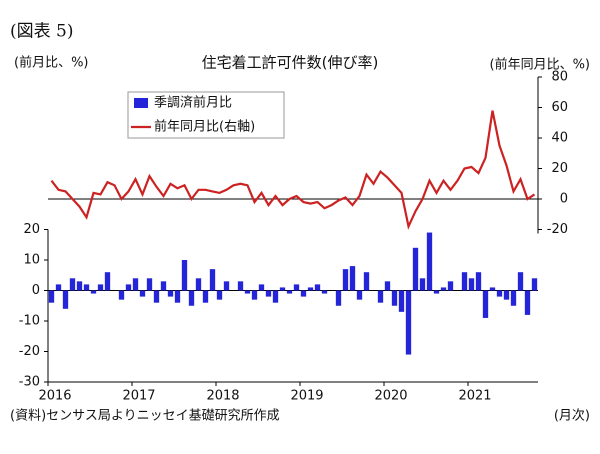 The image size is (600, 454). I want to click on x-axis-label: (月次), so click(572, 416).